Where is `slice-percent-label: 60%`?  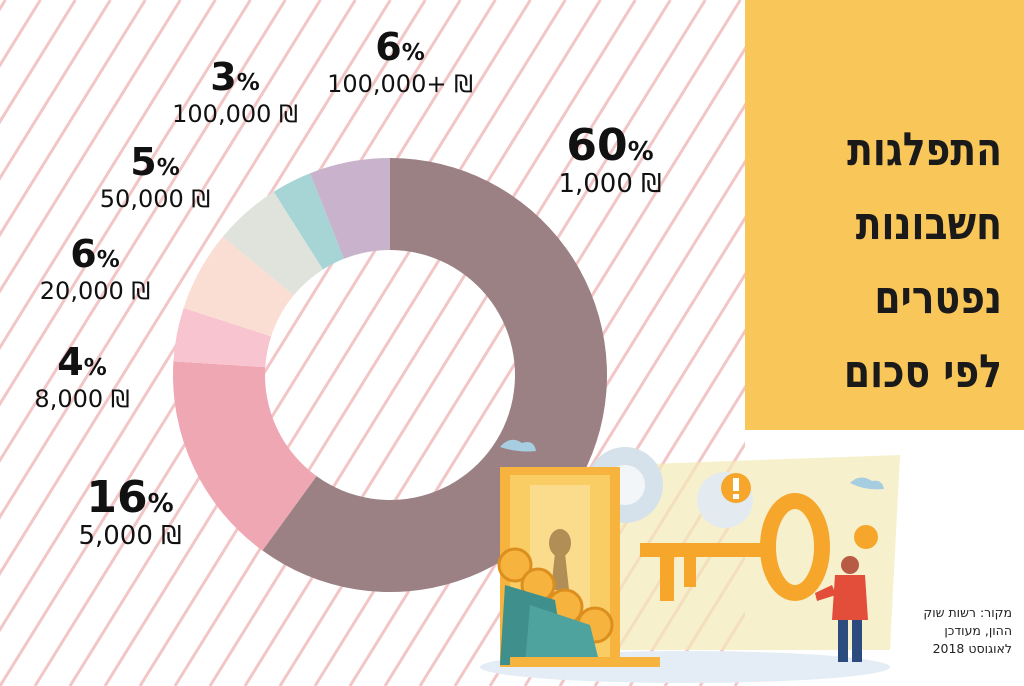
slice-percent-label: 60% is located at coordinates (609, 145).